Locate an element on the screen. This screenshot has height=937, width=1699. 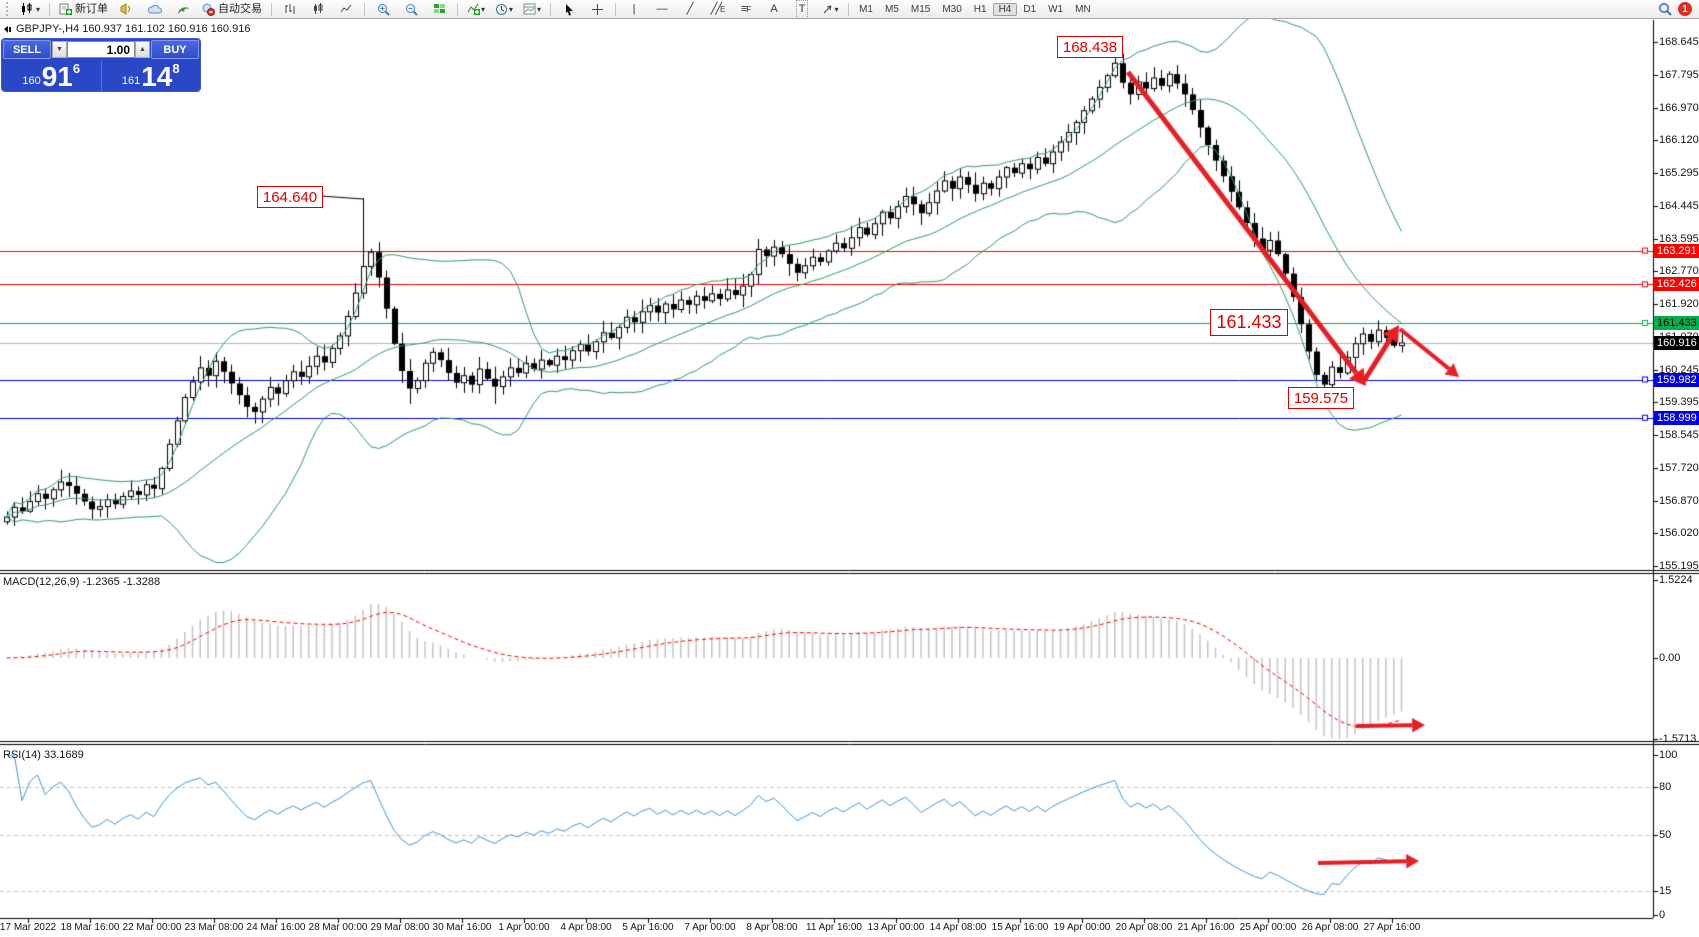
line-chart-mode-icon is located at coordinates (346, 9).